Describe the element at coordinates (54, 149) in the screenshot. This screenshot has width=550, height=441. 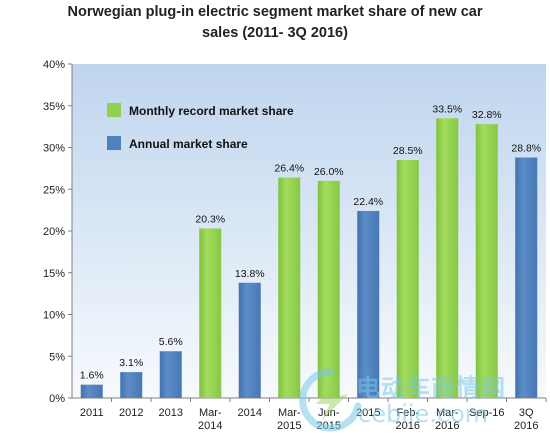
I see `y-tick-label: 30%` at that location.